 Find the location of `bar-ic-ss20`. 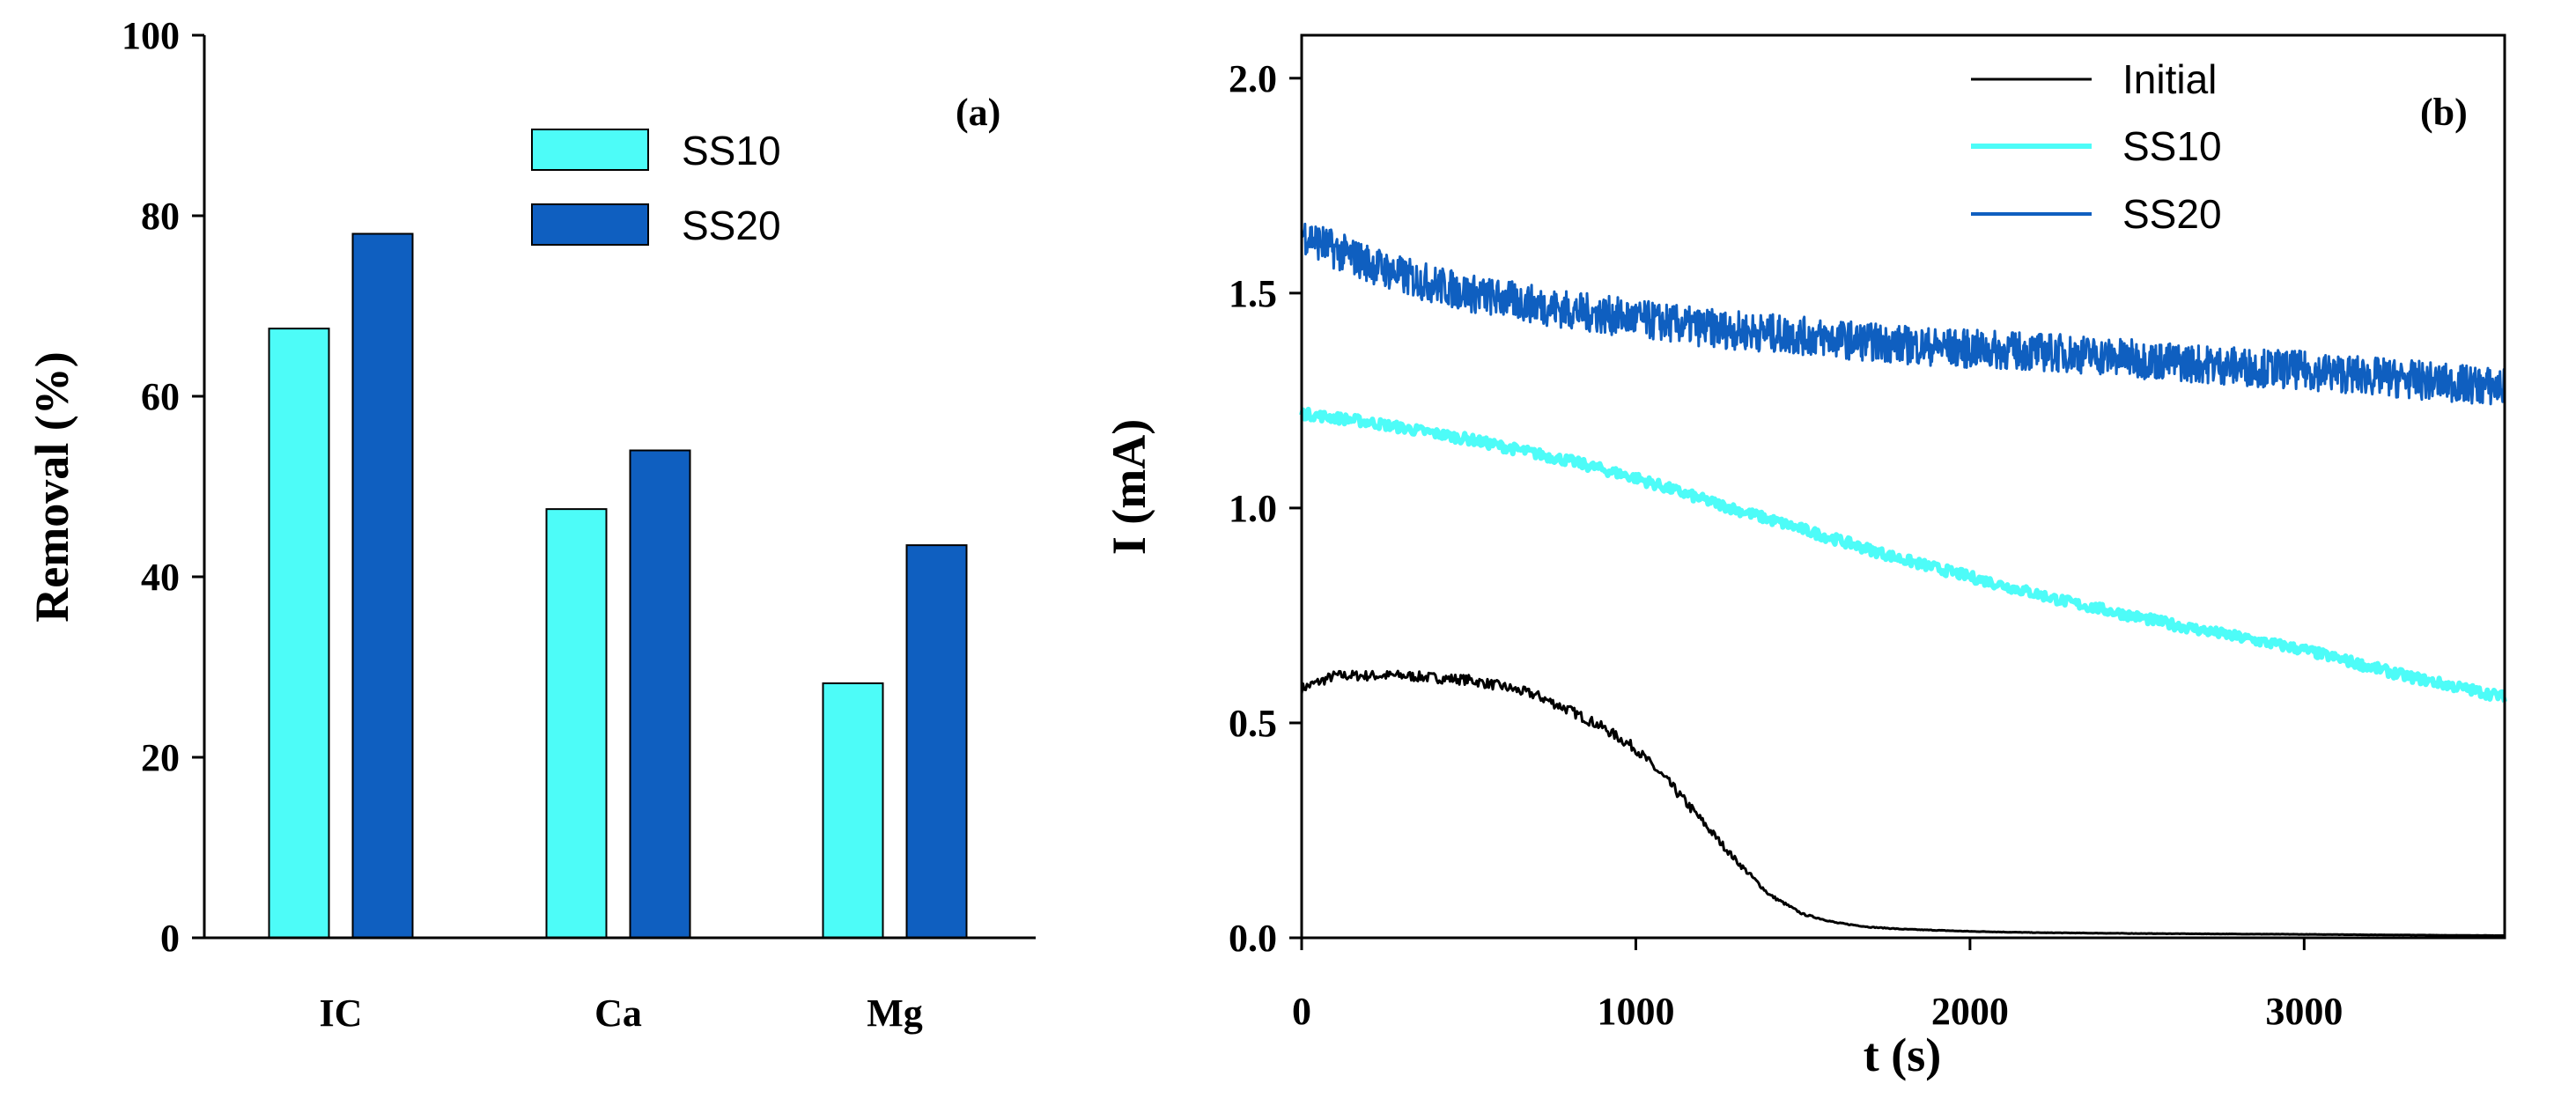

bar-ic-ss20 is located at coordinates (382, 585).